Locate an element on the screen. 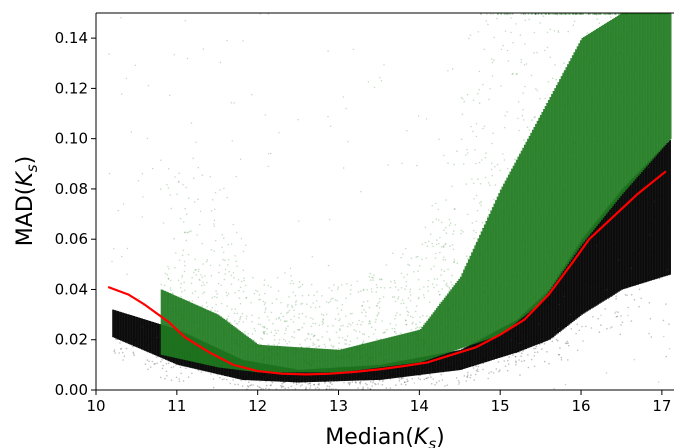 Image resolution: width=675 pixels, height=448 pixels. x-tick-label: 10 is located at coordinates (95, 406).